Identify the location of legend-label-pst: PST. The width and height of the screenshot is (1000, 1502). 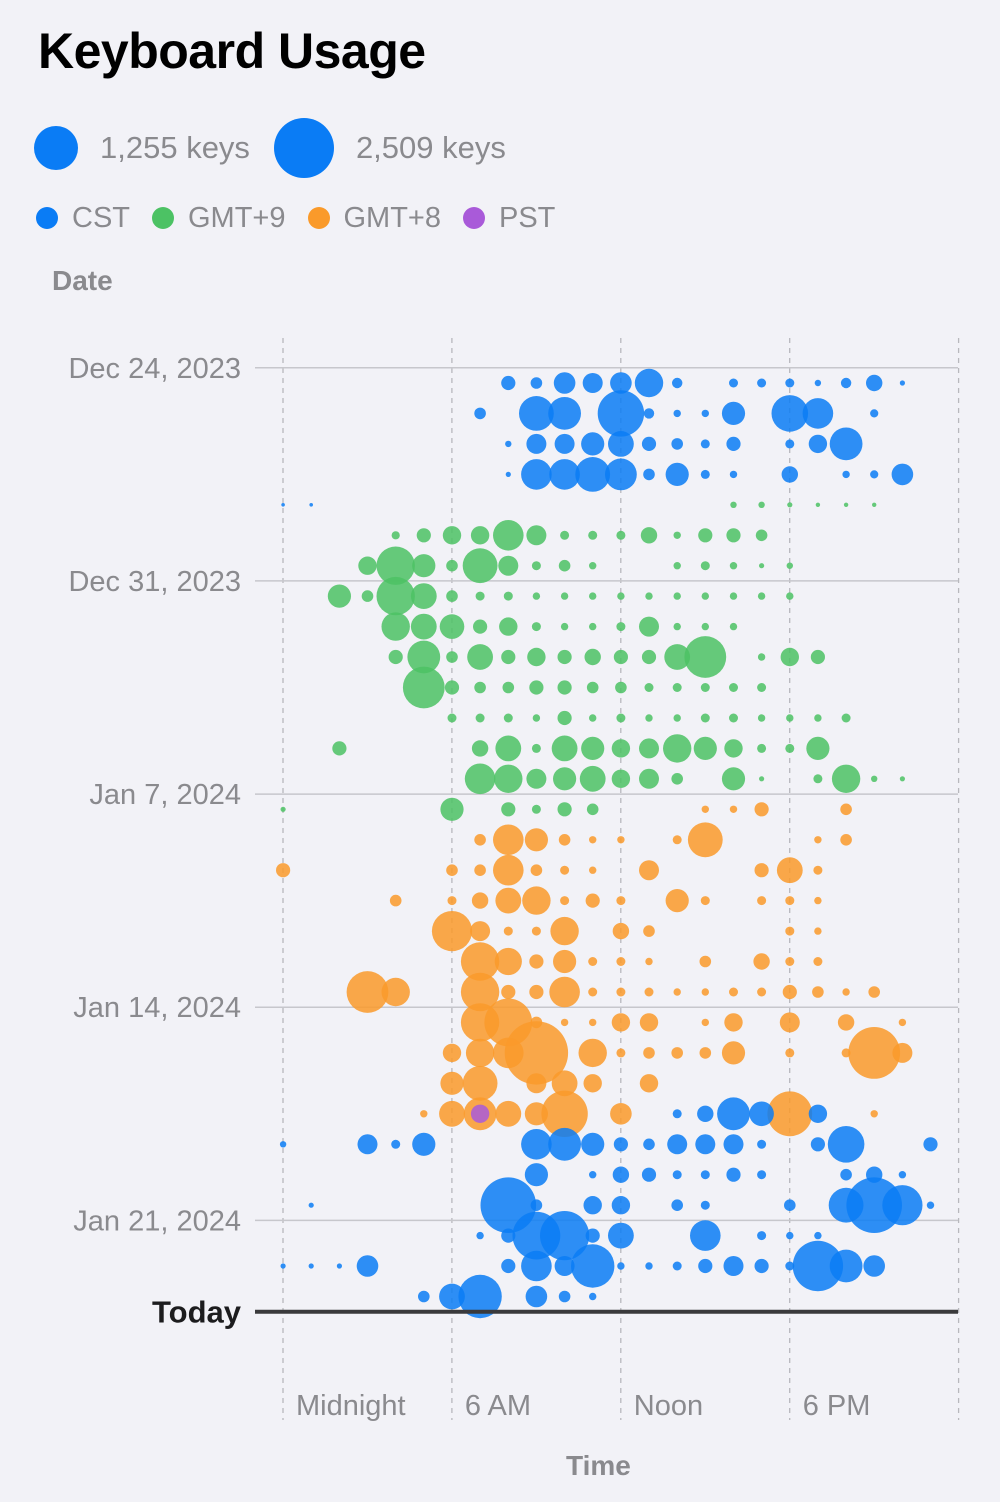
(527, 217).